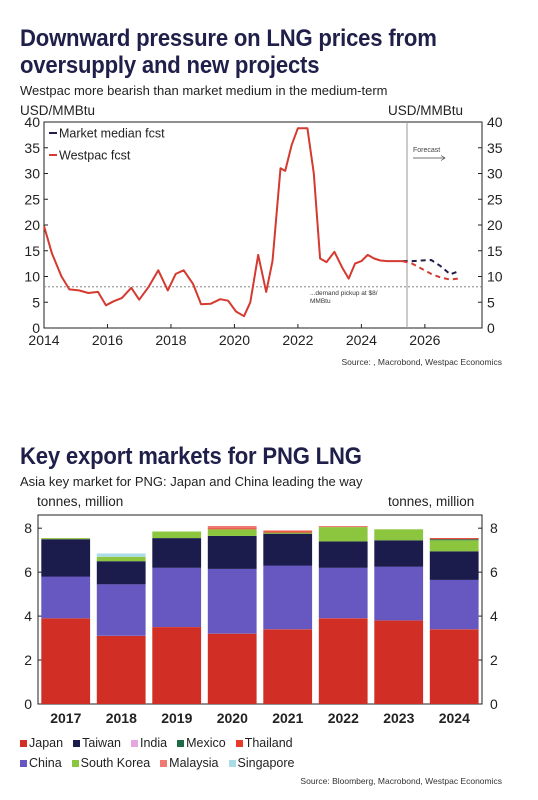 The height and width of the screenshot is (800, 538). Describe the element at coordinates (232, 527) in the screenshot. I see `bar-2020-malaysia` at that location.